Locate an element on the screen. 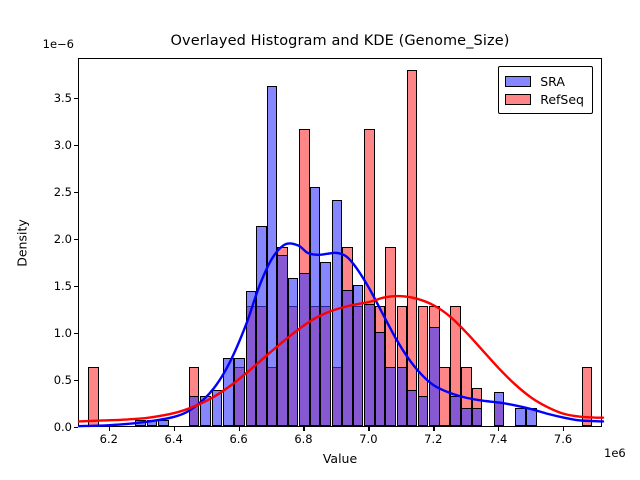 Image resolution: width=640 pixels, height=480 pixels. x-axis-offset-label: 1e6 is located at coordinates (615, 453).